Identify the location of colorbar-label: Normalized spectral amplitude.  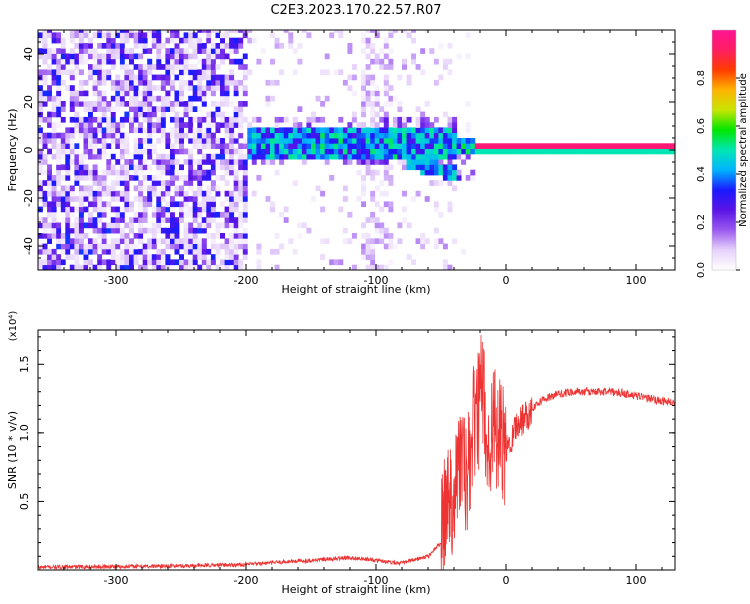
(743, 150).